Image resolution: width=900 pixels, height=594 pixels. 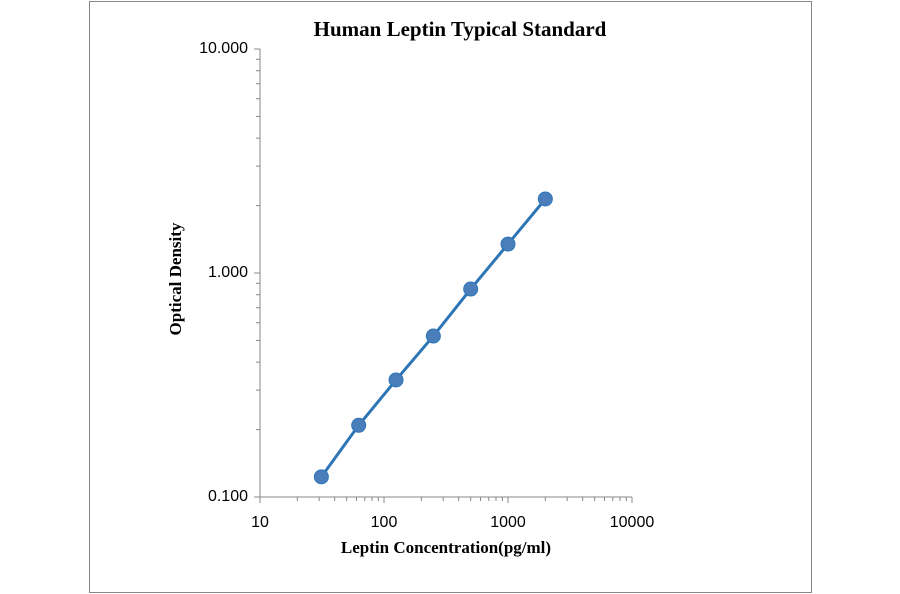 I want to click on y-axis-label: Optical Density, so click(x=175, y=278).